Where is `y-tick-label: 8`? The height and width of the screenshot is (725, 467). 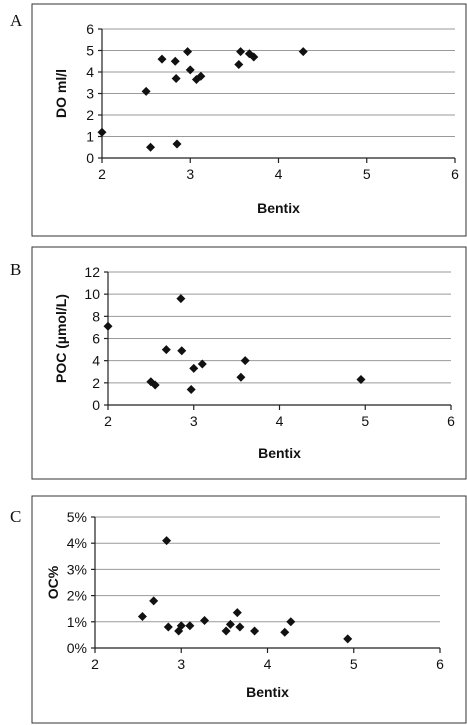 y-tick-label: 8 is located at coordinates (96, 316).